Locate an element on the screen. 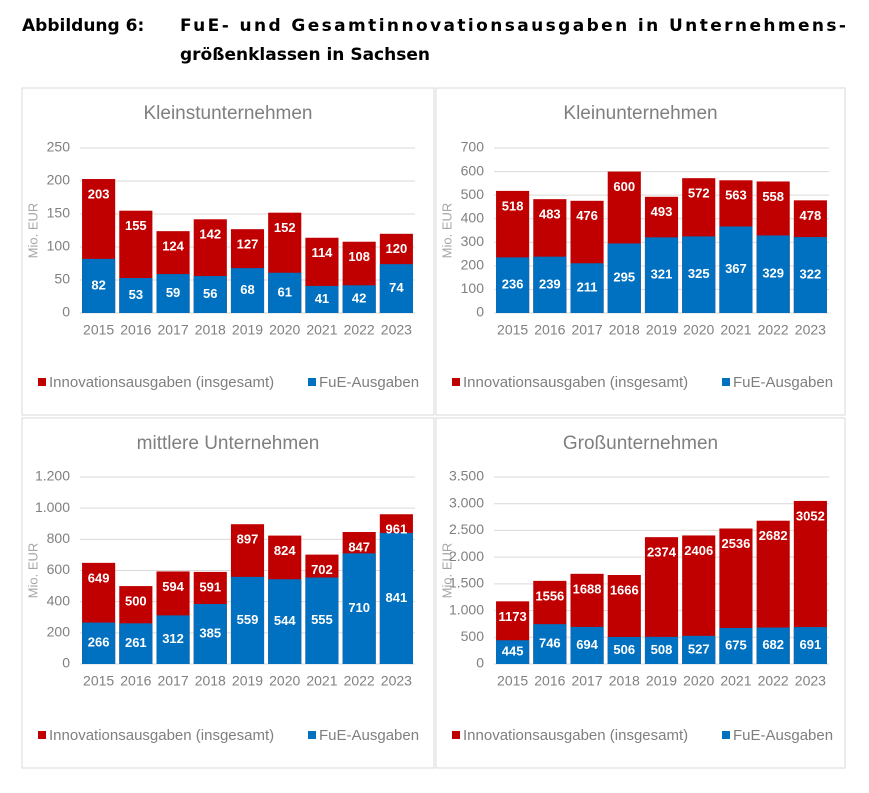 The width and height of the screenshot is (869, 793). data-label: 53 is located at coordinates (136, 294).